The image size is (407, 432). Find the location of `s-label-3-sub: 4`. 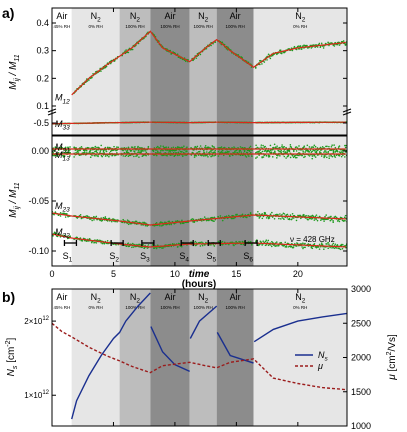

s-label-3-sub: 4 is located at coordinates (187, 260).